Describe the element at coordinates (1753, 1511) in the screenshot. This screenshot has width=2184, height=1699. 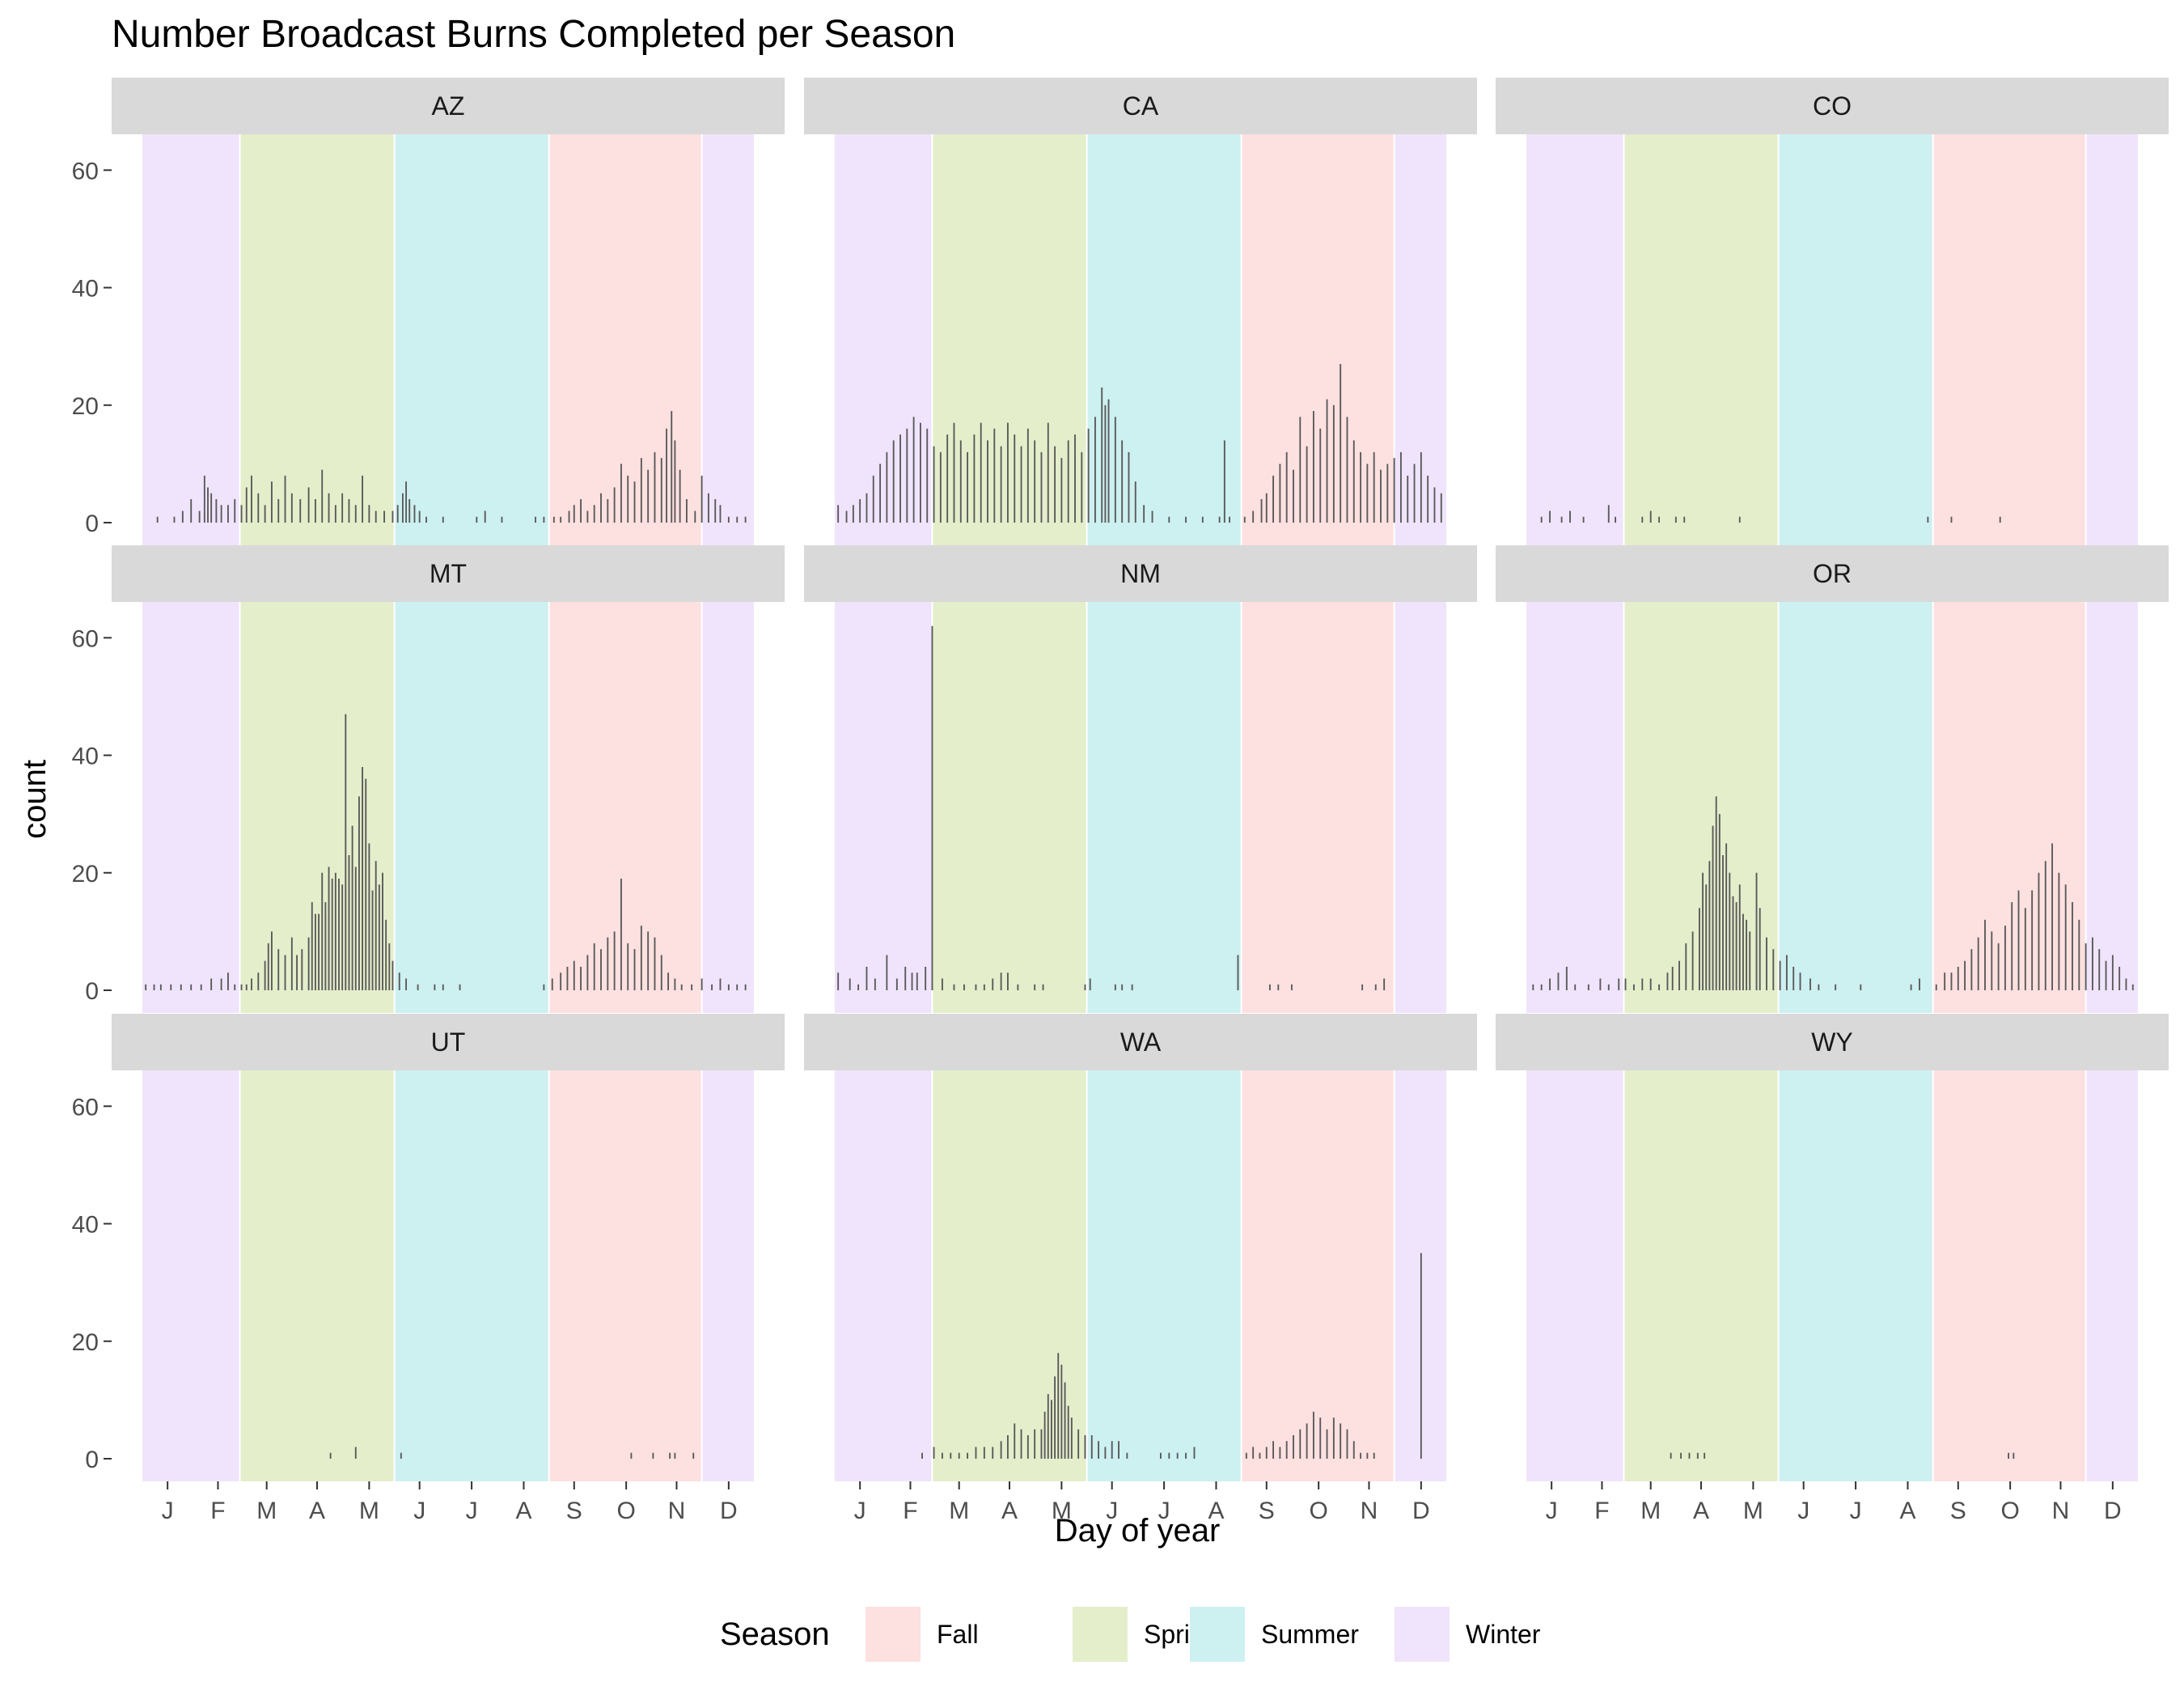
I see `x-tick-label: M` at that location.